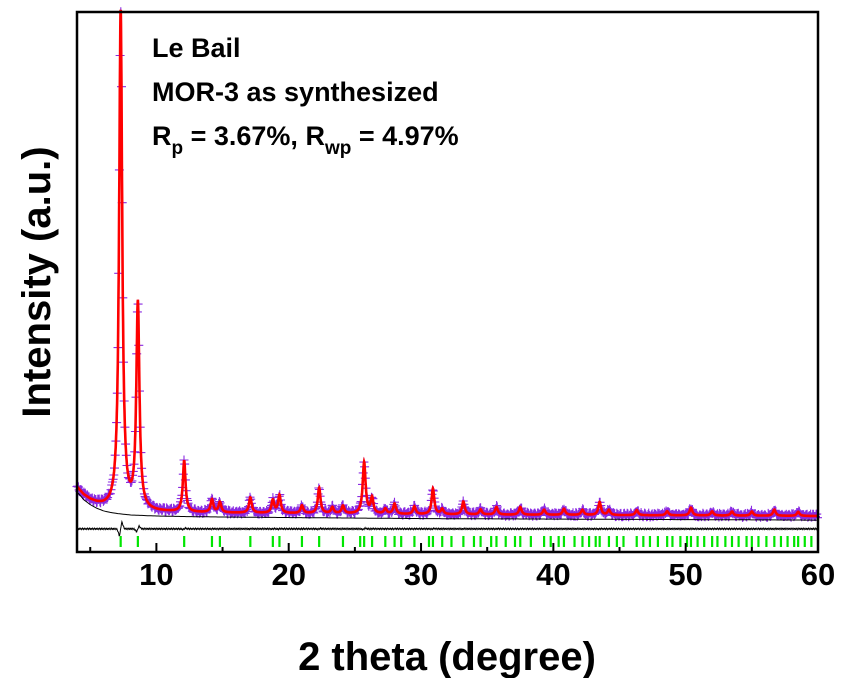 Image resolution: width=845 pixels, height=678 pixels. I want to click on x-tick-label: 10, so click(156, 574).